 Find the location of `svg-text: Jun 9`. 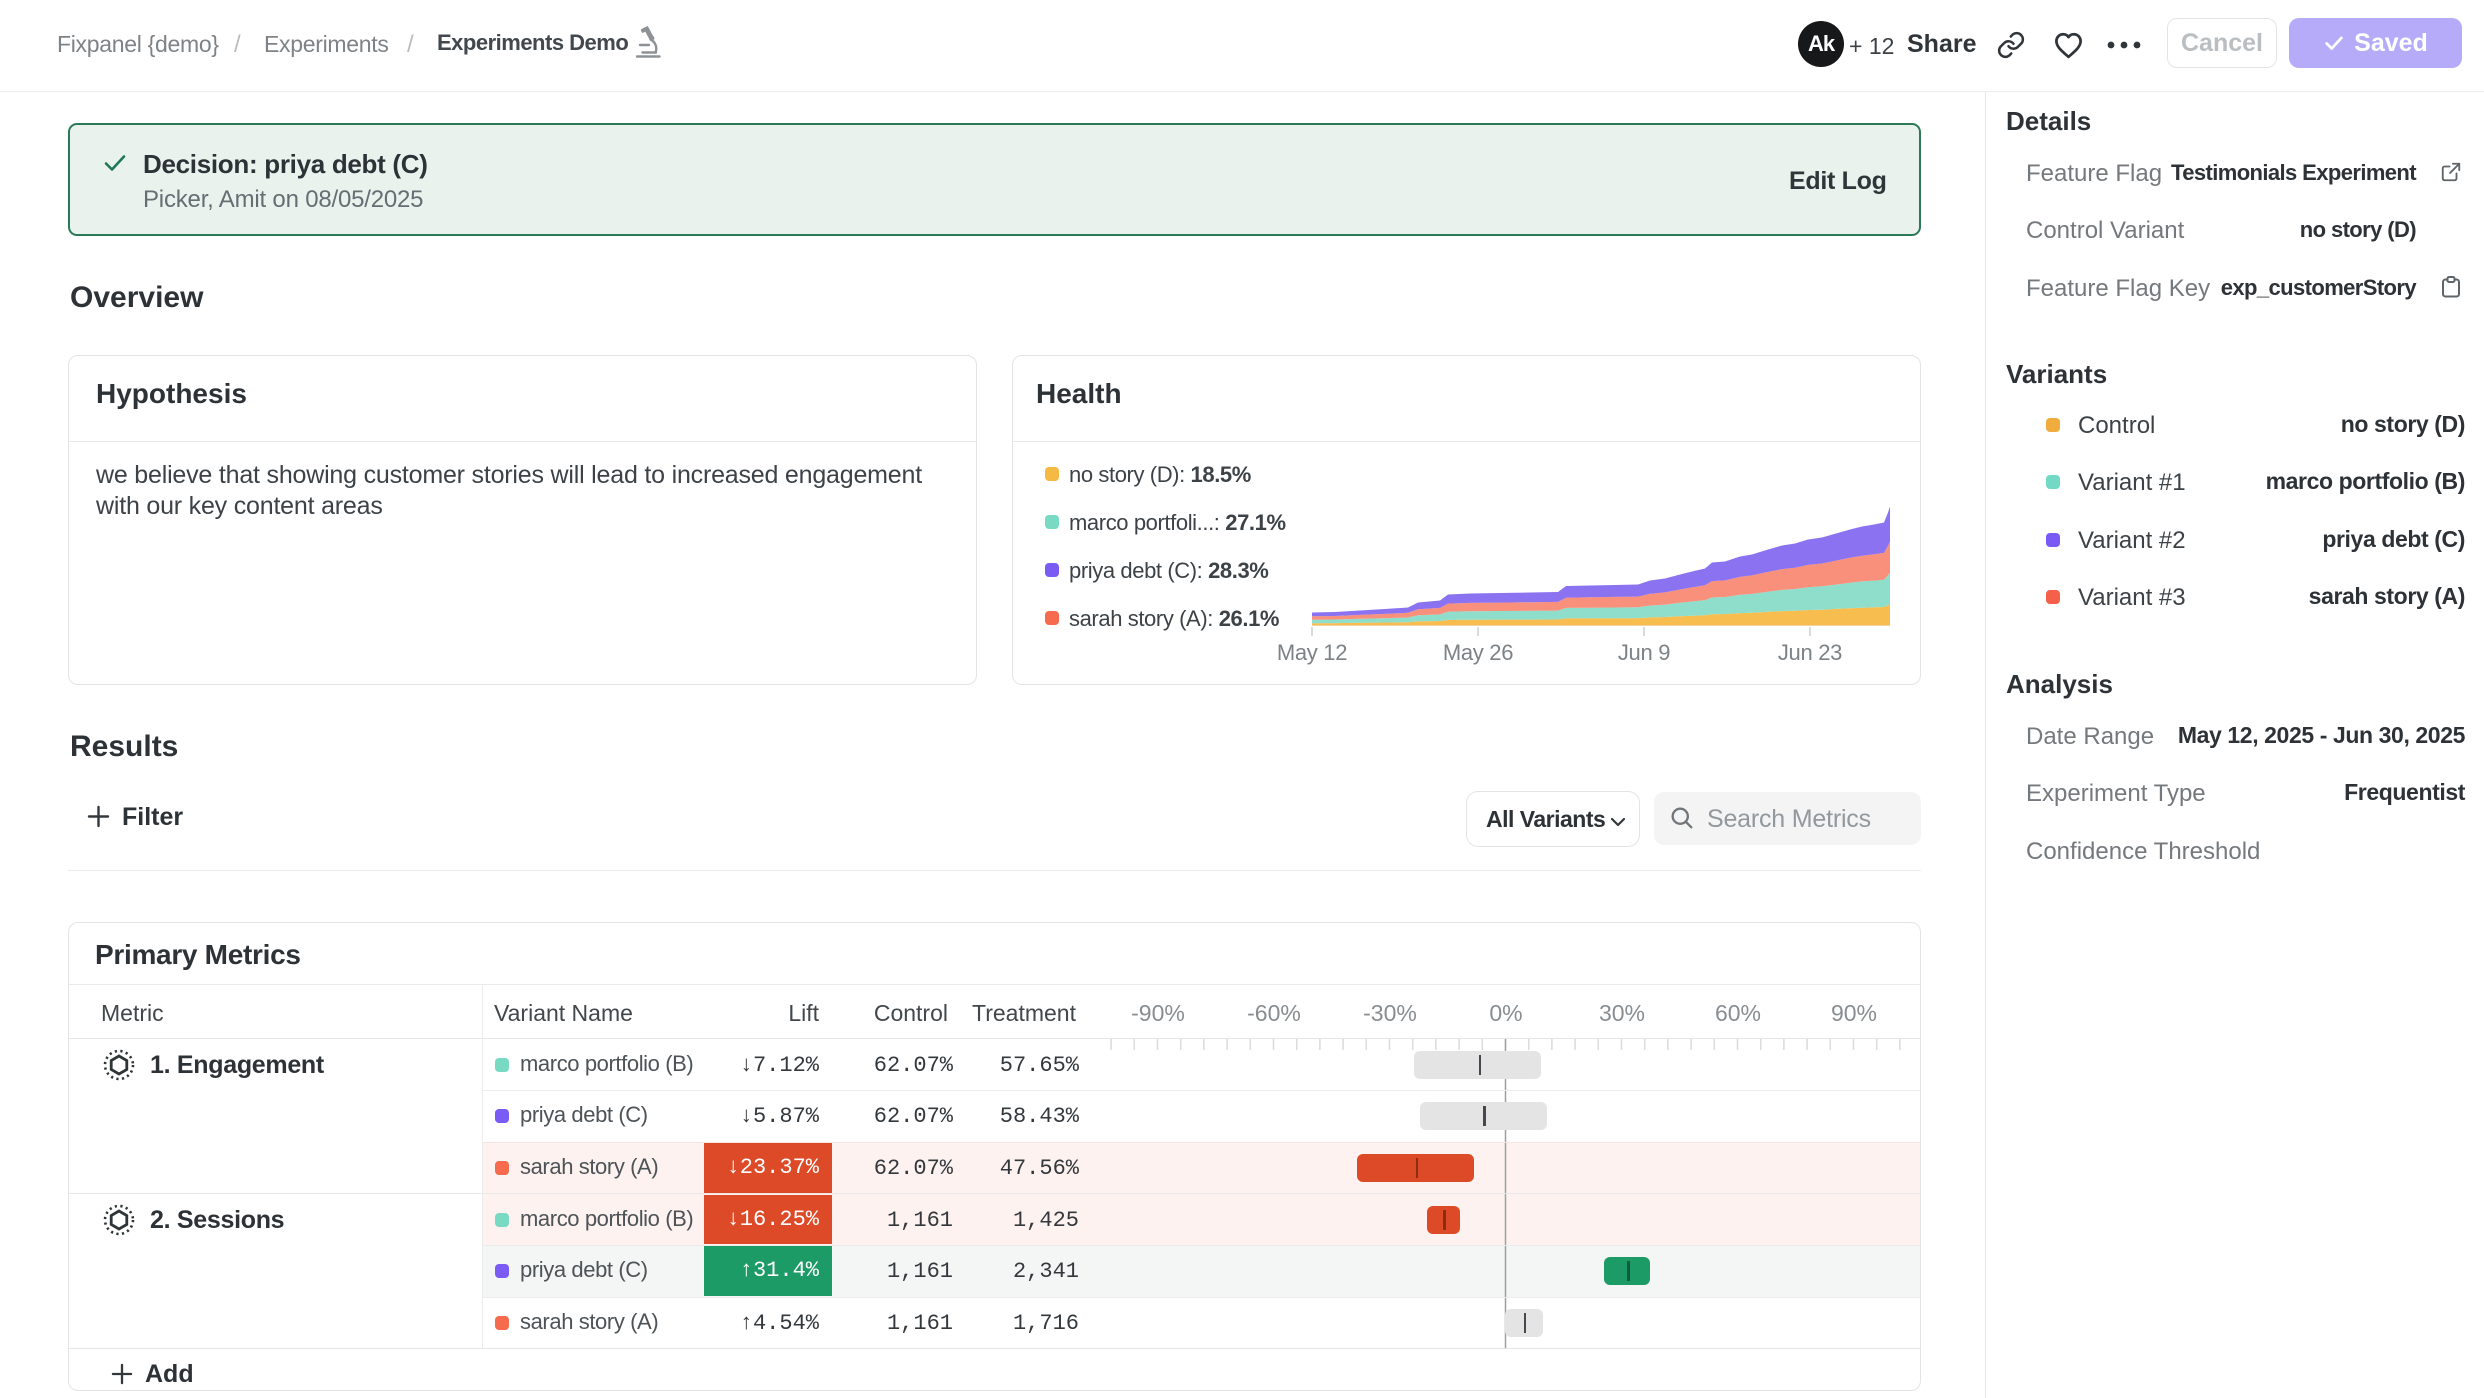

svg-text: Jun 9 is located at coordinates (1644, 652).